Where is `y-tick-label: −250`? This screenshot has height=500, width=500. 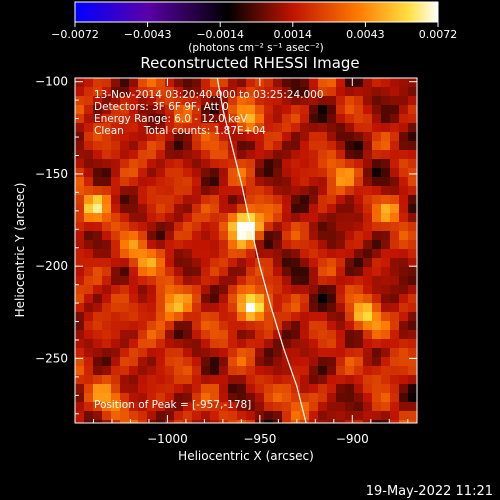 y-tick-label: −250 is located at coordinates (51, 358).